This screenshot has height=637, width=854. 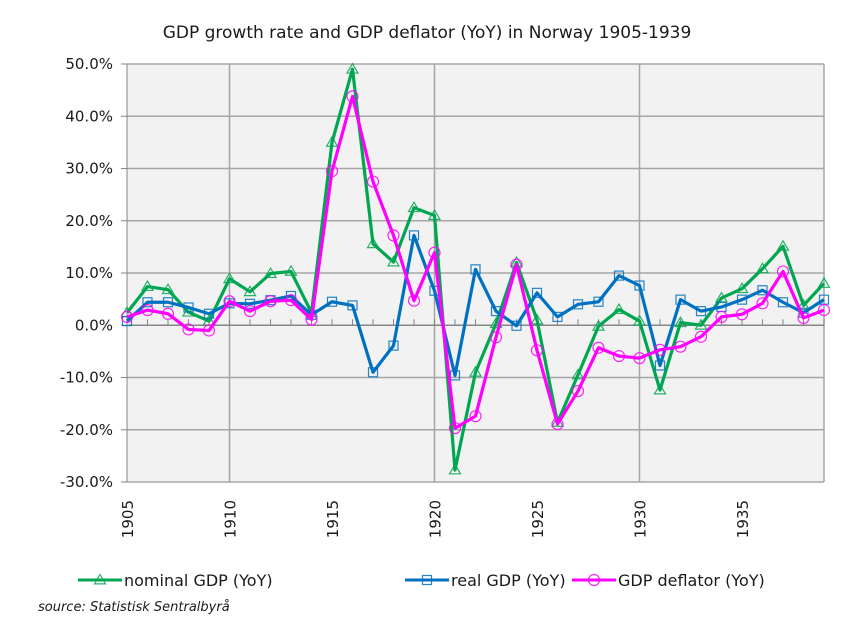 What do you see at coordinates (231, 519) in the screenshot?
I see `x-tick-label: 1910` at bounding box center [231, 519].